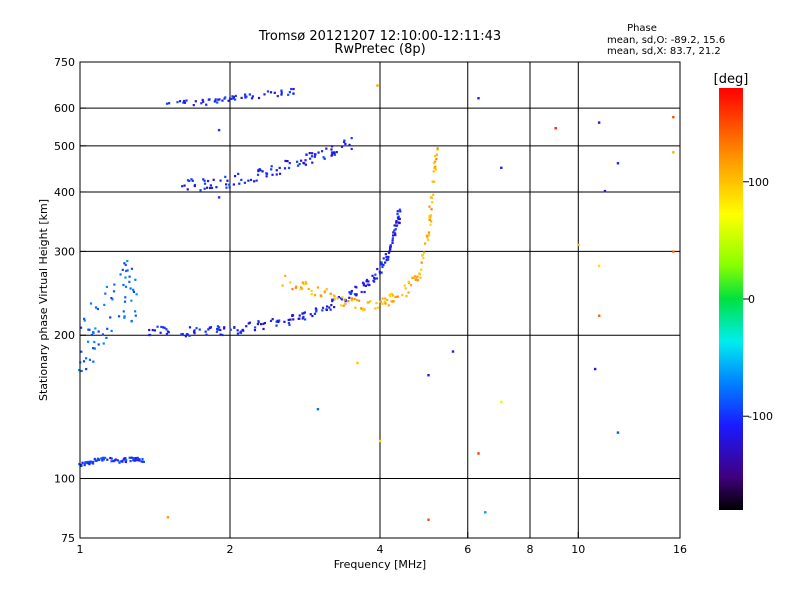  Describe the element at coordinates (64, 146) in the screenshot. I see `y-tick-label: 500` at that location.